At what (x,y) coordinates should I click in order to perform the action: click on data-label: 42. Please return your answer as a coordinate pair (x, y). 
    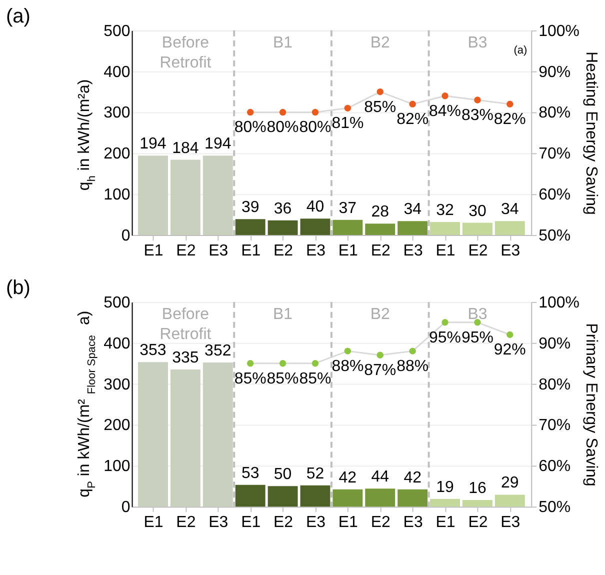
    Looking at the image, I should click on (413, 477).